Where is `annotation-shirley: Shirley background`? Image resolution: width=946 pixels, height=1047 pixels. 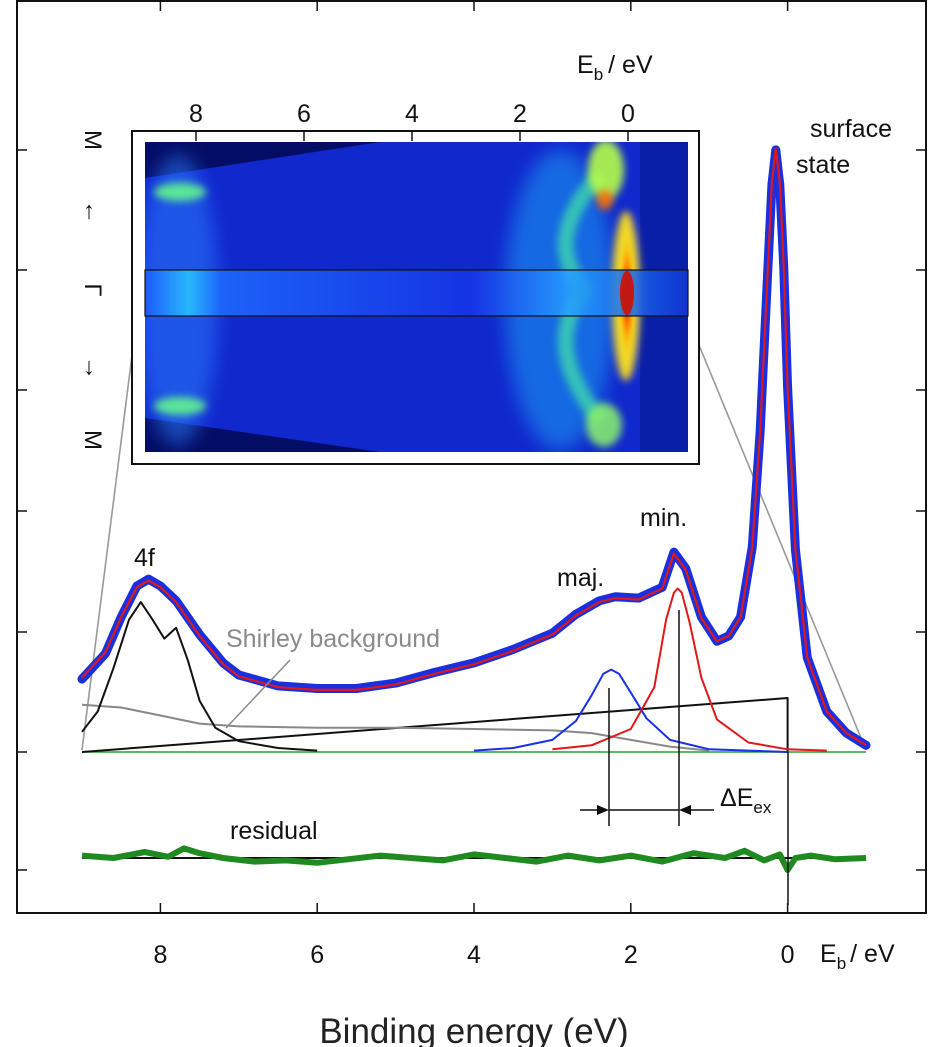
annotation-shirley: Shirley background is located at coordinates (333, 639).